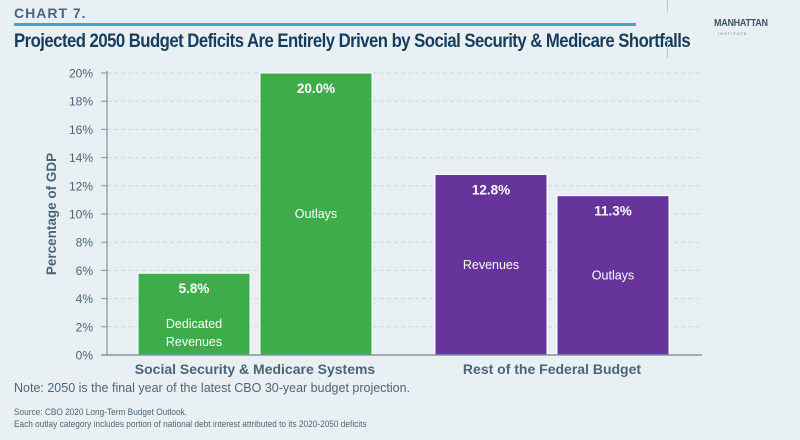 This screenshot has width=800, height=440. I want to click on y-axis-label: Percentage of GDP, so click(51, 214).